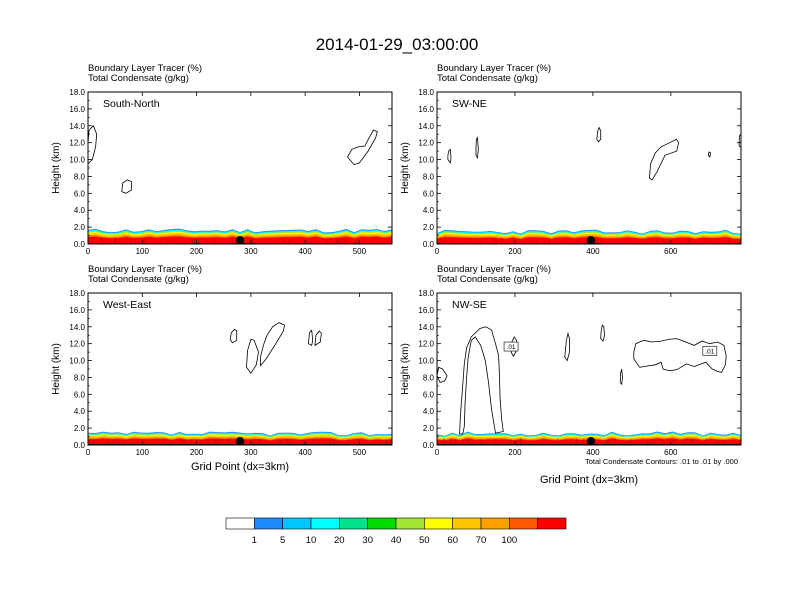 The image size is (792, 612). Describe the element at coordinates (452, 540) in the screenshot. I see `colorbar-level-label: 60` at that location.